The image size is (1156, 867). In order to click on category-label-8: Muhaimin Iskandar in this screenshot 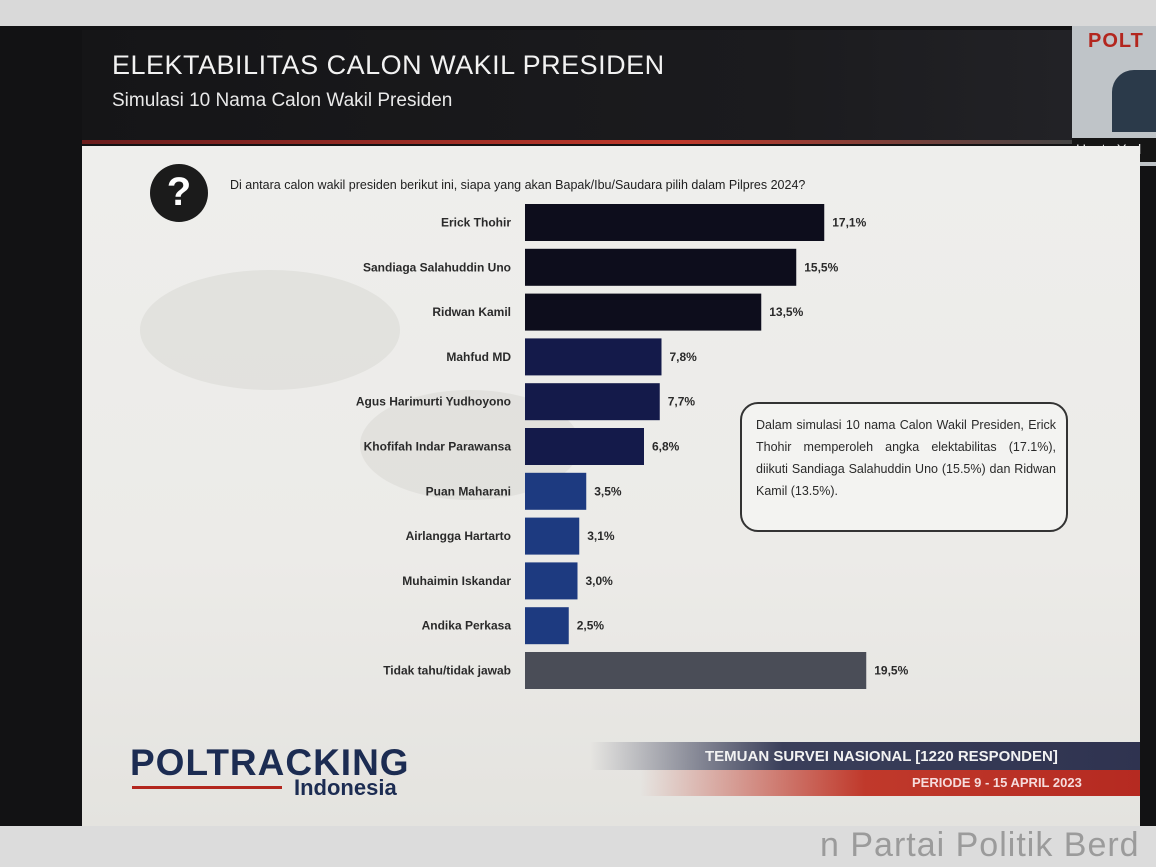, I will do `click(456, 581)`.